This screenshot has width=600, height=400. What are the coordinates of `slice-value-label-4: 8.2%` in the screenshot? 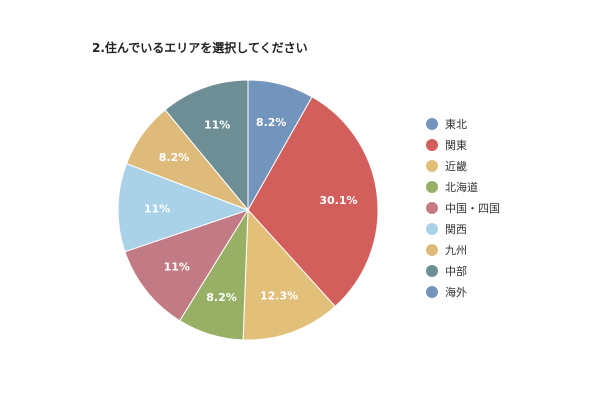 It's located at (221, 297).